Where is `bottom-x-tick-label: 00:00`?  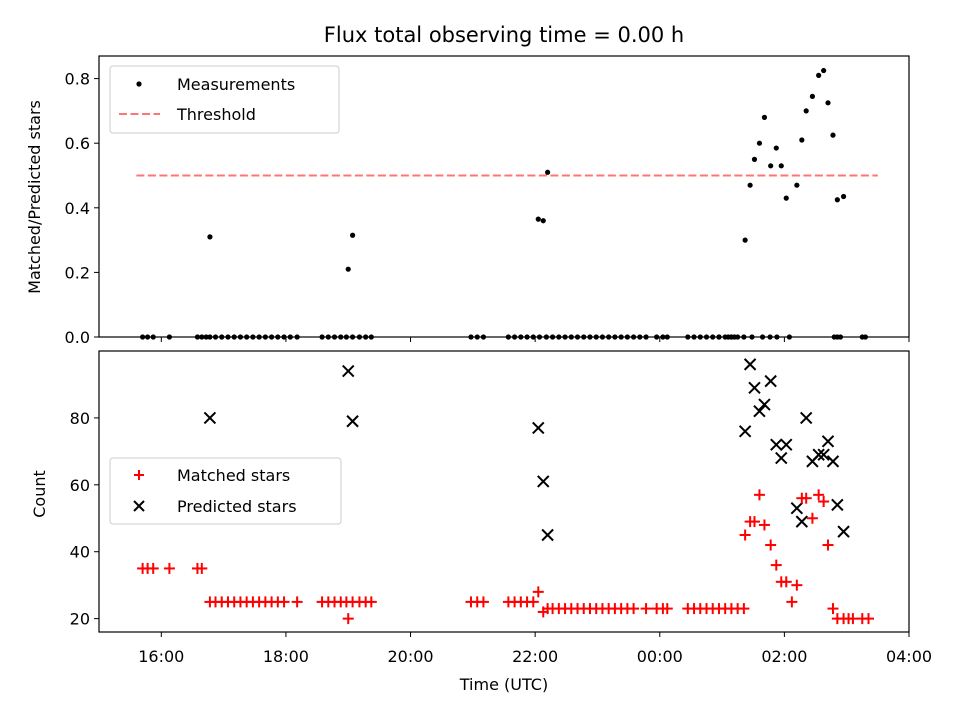 bottom-x-tick-label: 00:00 is located at coordinates (660, 656).